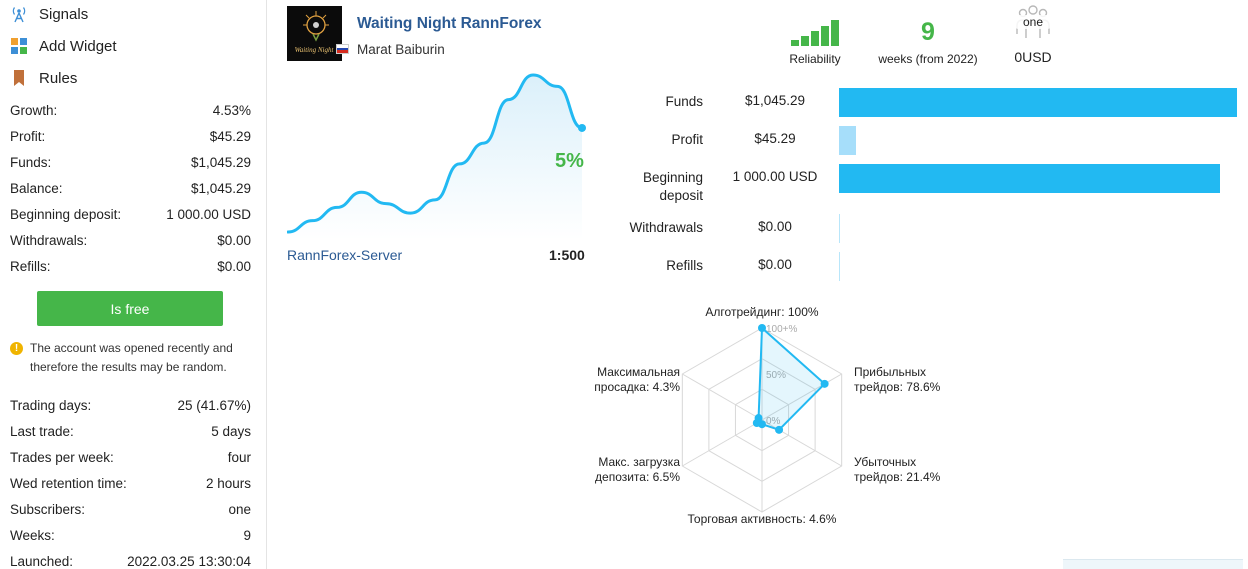 This screenshot has height=569, width=1248. Describe the element at coordinates (48, 509) in the screenshot. I see `stat-label: Subscribers:` at that location.